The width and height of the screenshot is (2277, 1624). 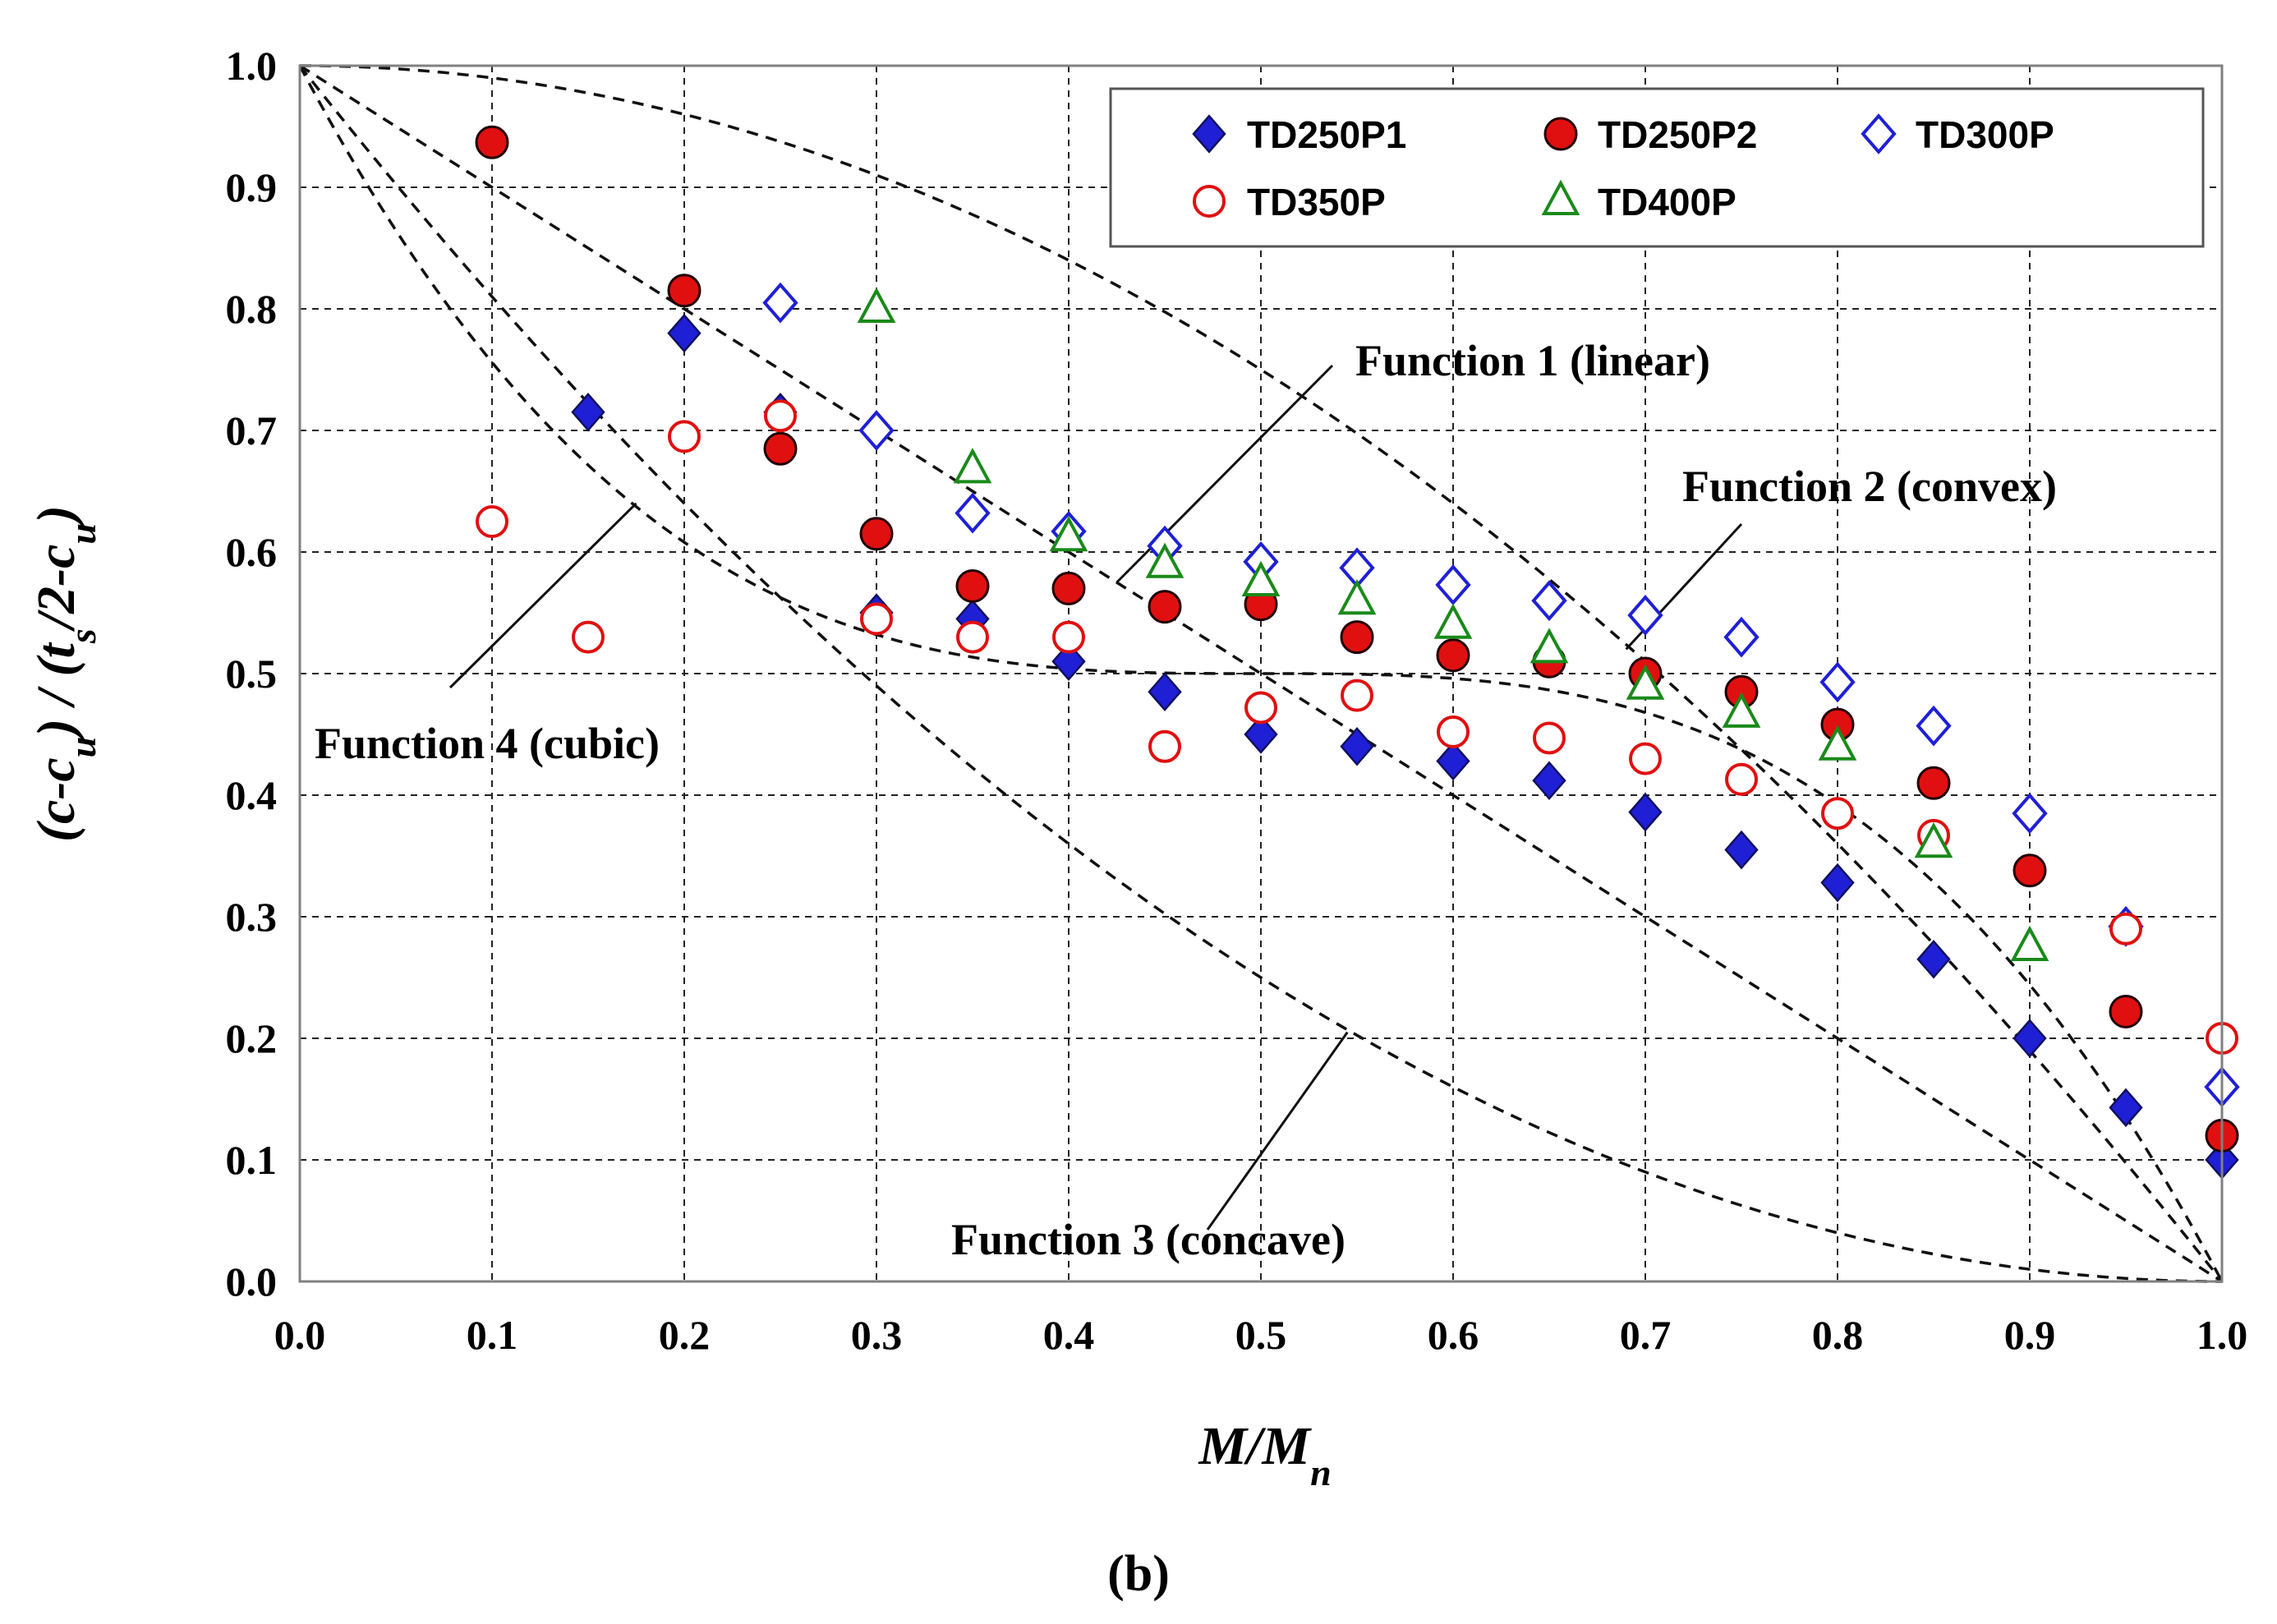 What do you see at coordinates (1646, 1335) in the screenshot?
I see `x-tick-label: 0.7` at bounding box center [1646, 1335].